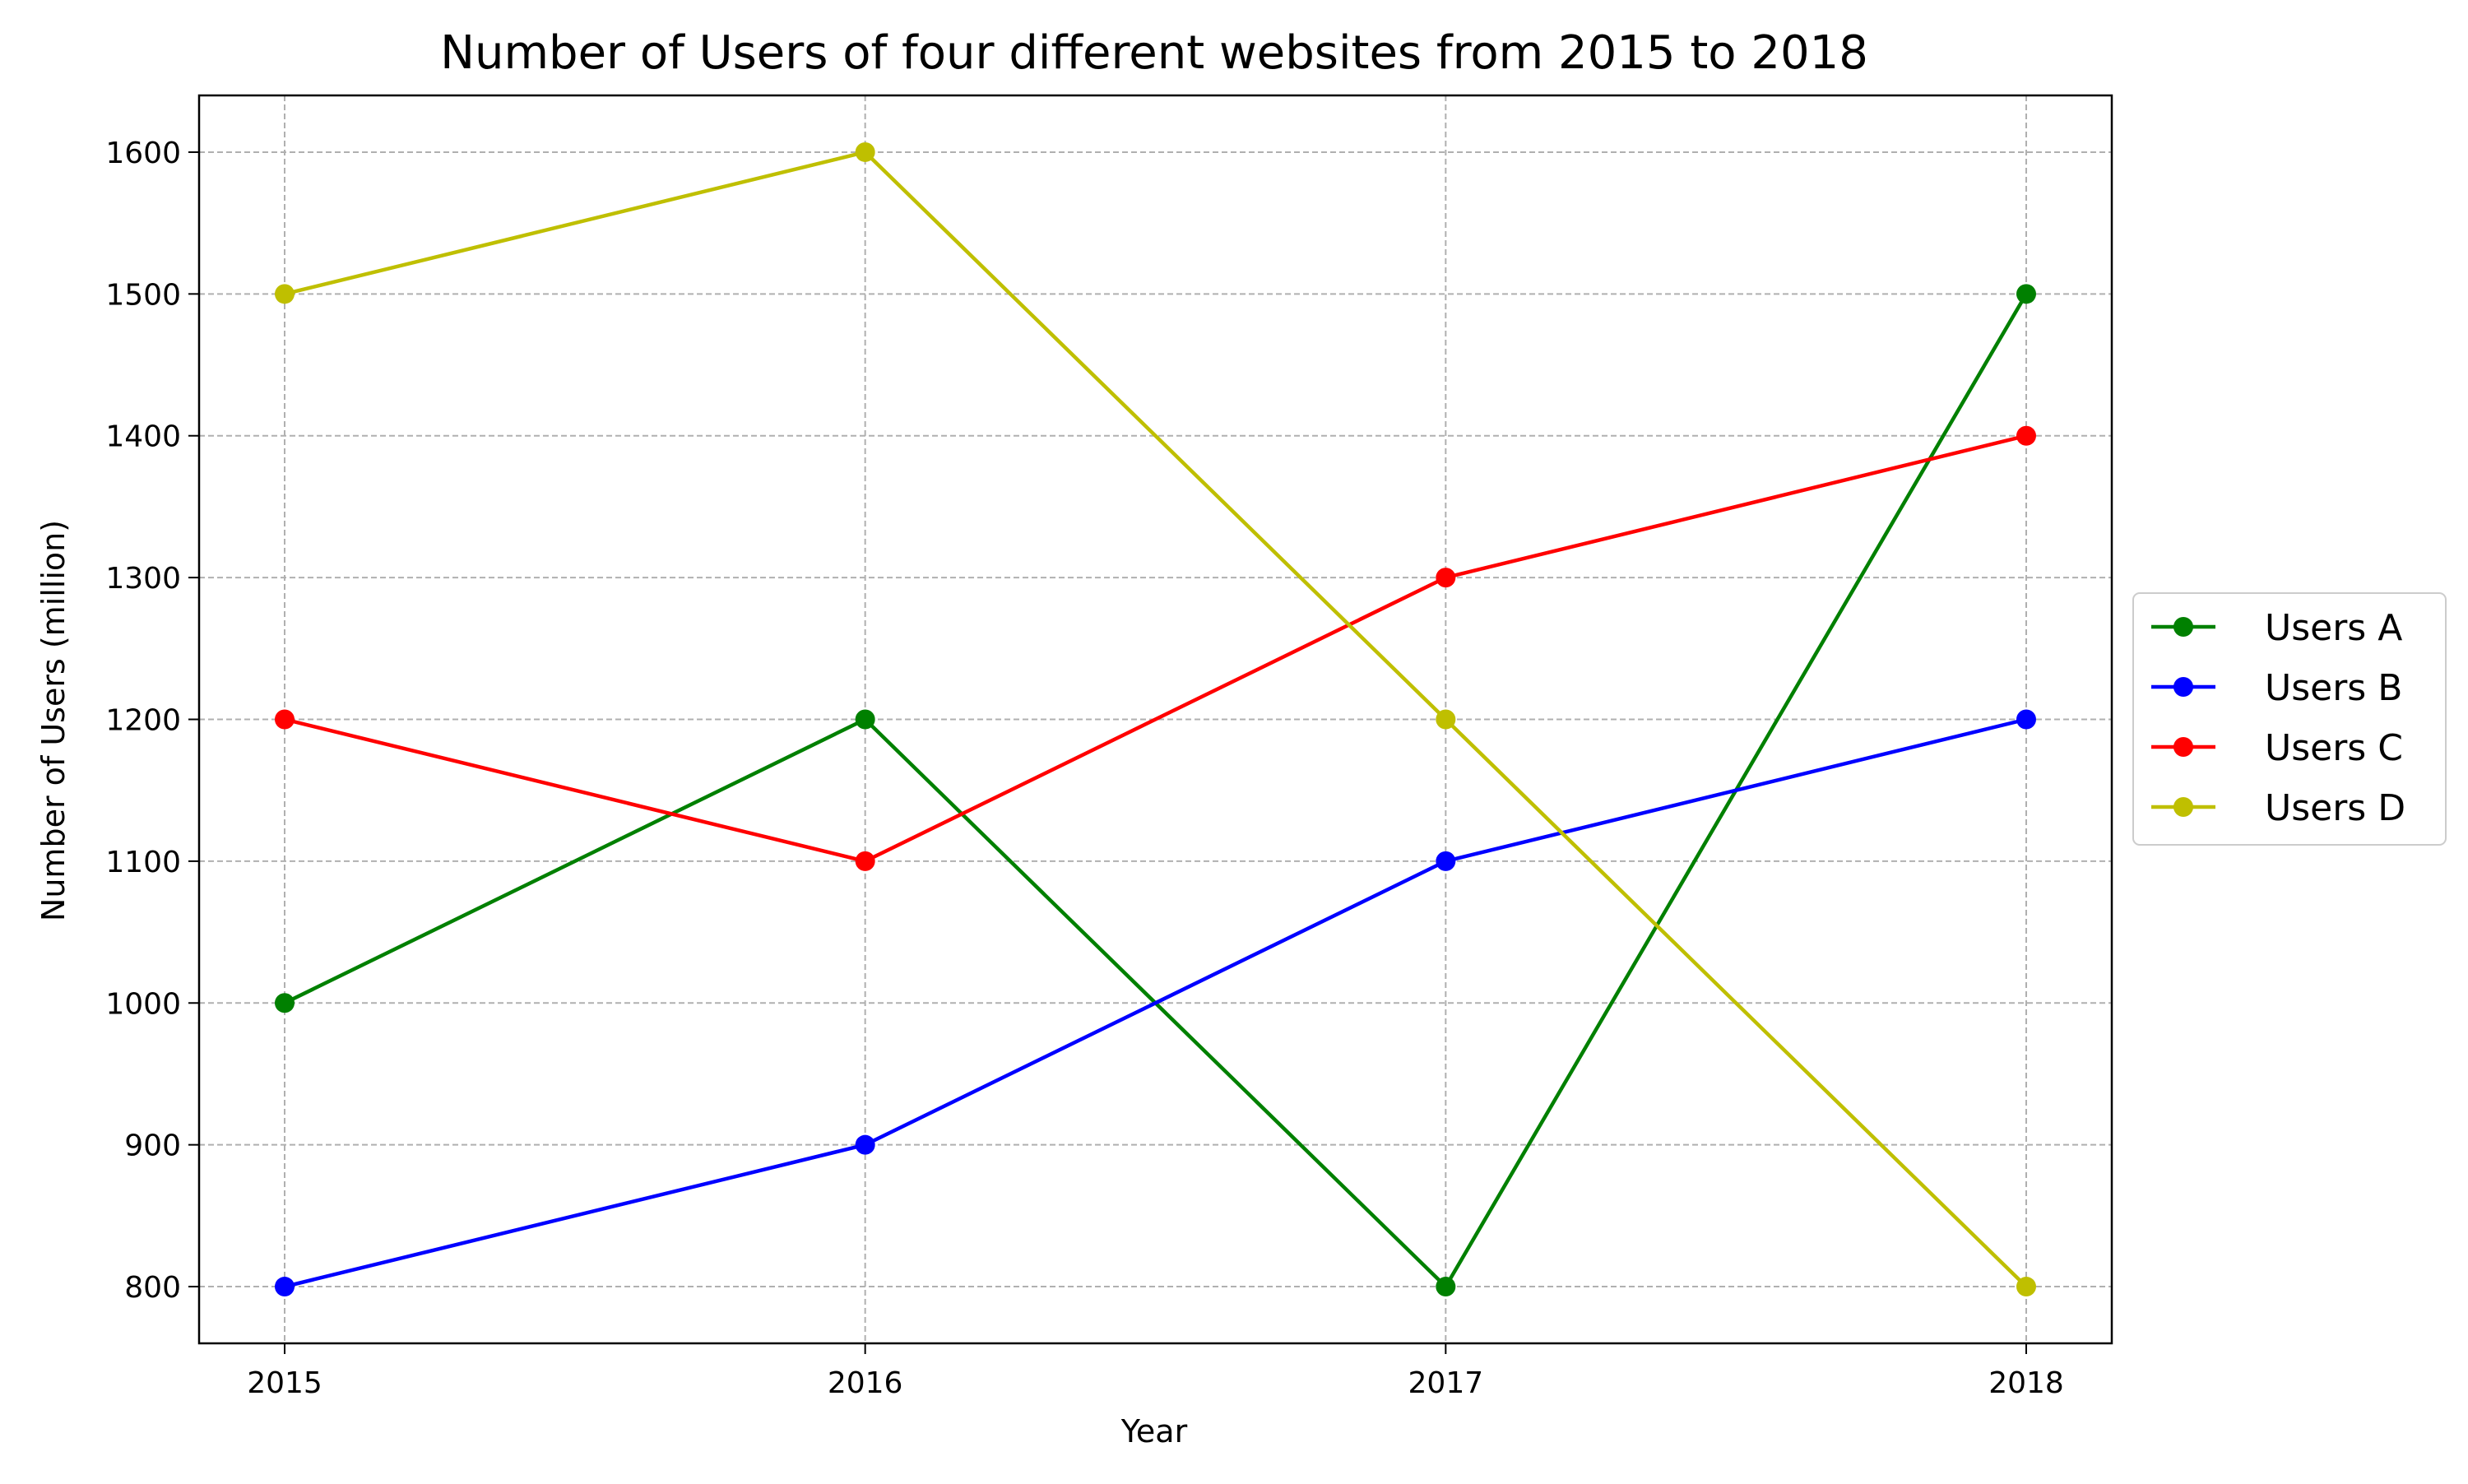 The width and height of the screenshot is (2468, 1484). I want to click on legend-label: Users B, so click(2333, 688).